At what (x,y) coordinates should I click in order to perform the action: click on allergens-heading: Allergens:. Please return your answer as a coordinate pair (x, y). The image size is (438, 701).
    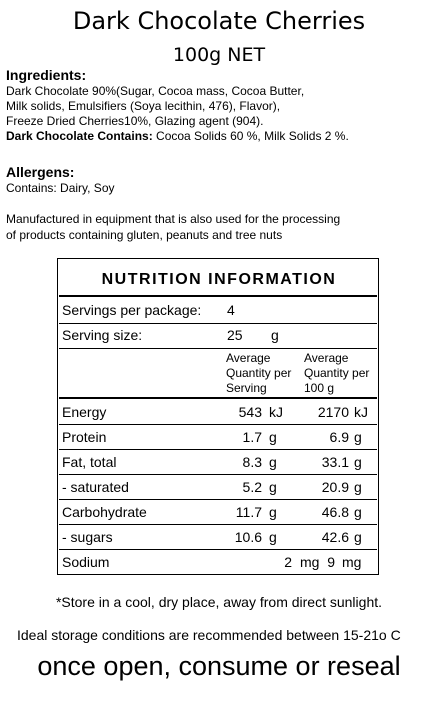
    Looking at the image, I should click on (40, 172).